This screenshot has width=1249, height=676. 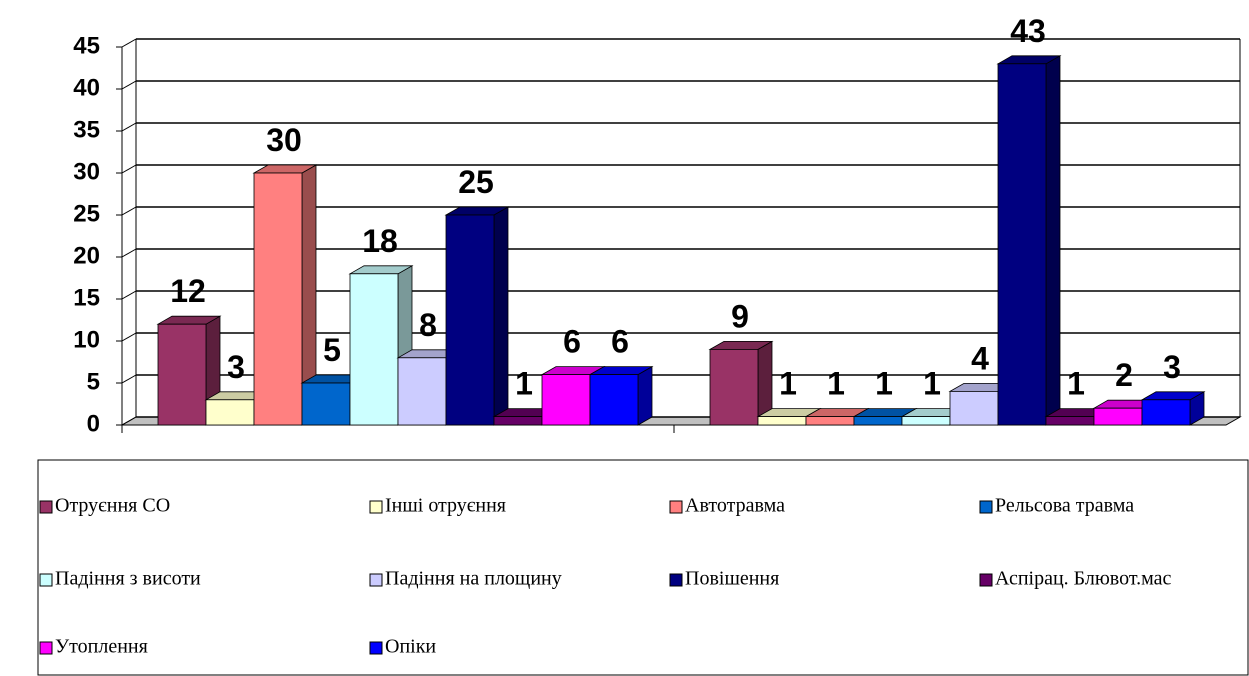 What do you see at coordinates (86, 213) in the screenshot?
I see `y-tick-label: 25` at bounding box center [86, 213].